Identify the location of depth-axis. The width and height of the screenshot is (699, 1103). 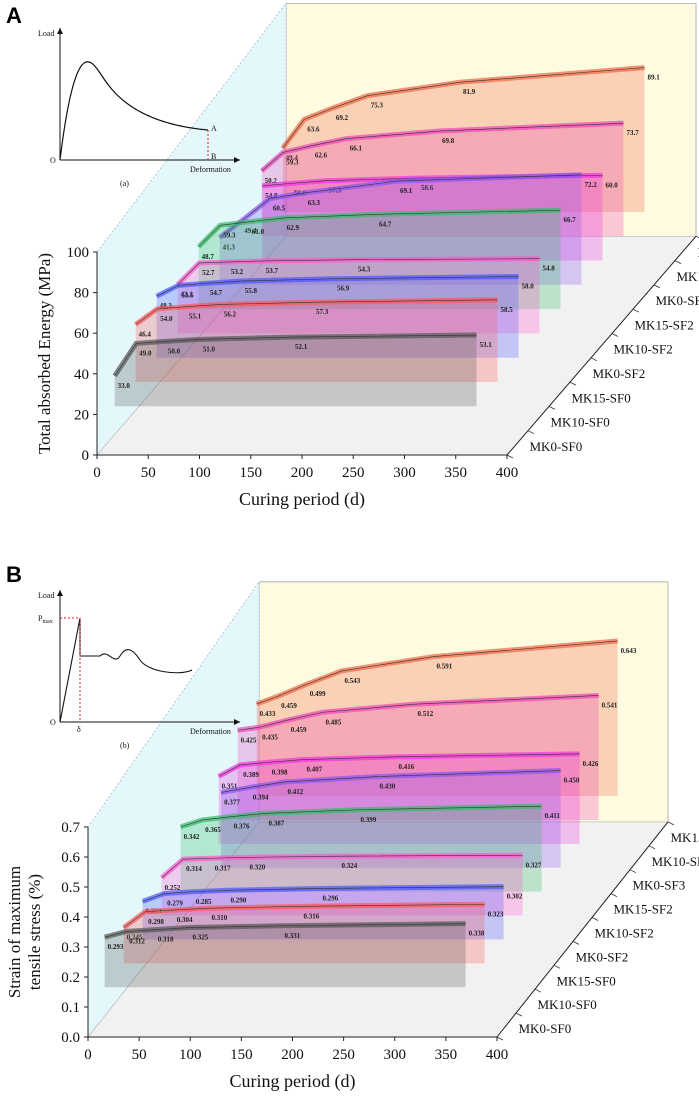
(601, 345).